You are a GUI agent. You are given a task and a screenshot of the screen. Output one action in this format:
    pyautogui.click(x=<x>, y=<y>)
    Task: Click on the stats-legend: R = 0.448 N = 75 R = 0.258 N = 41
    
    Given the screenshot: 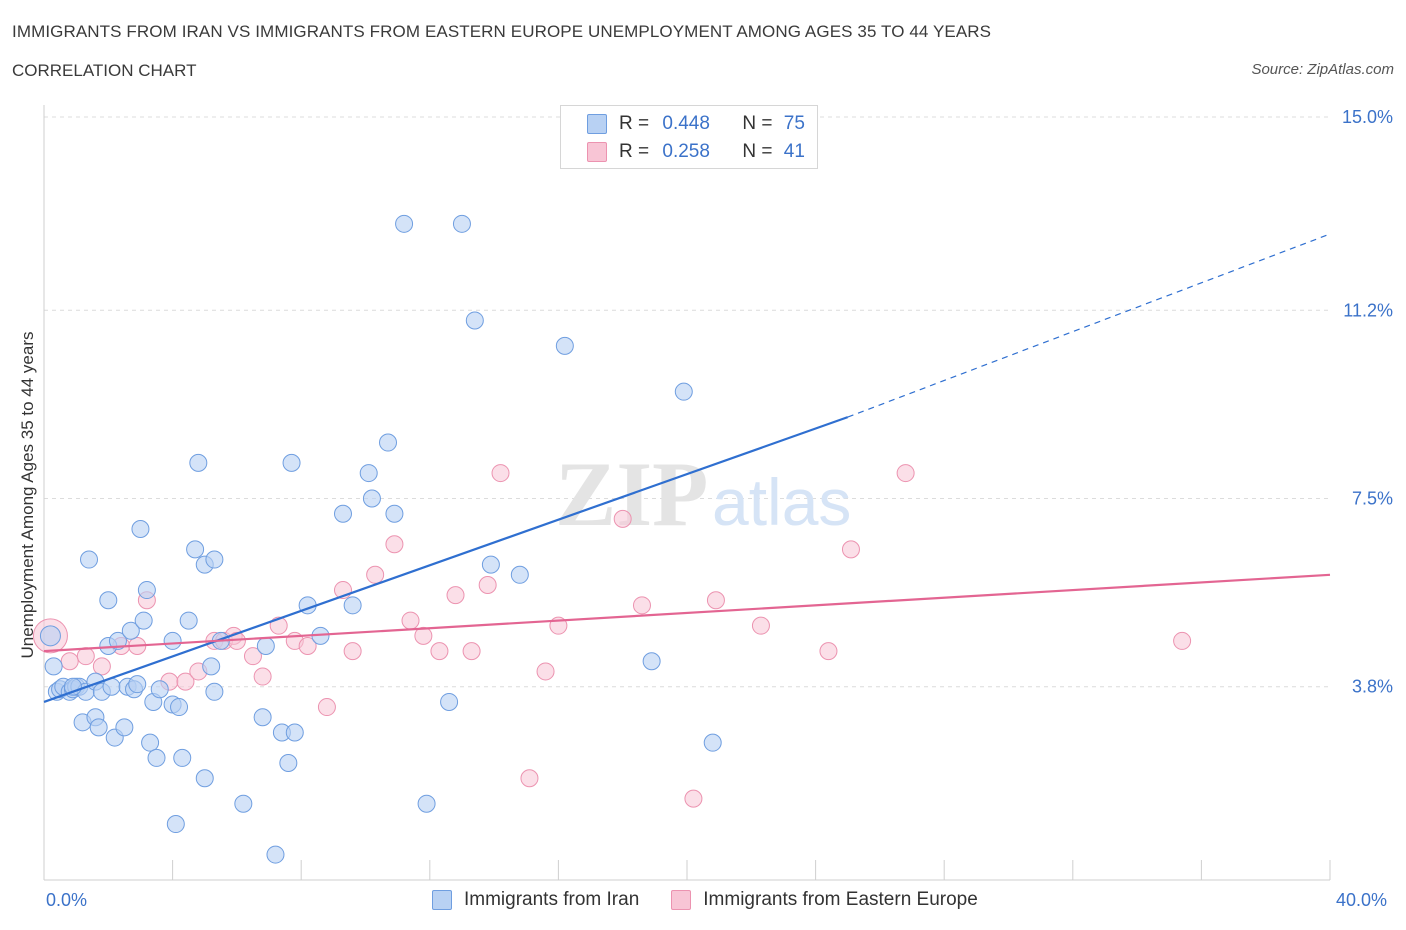 What is the action you would take?
    pyautogui.click(x=689, y=137)
    